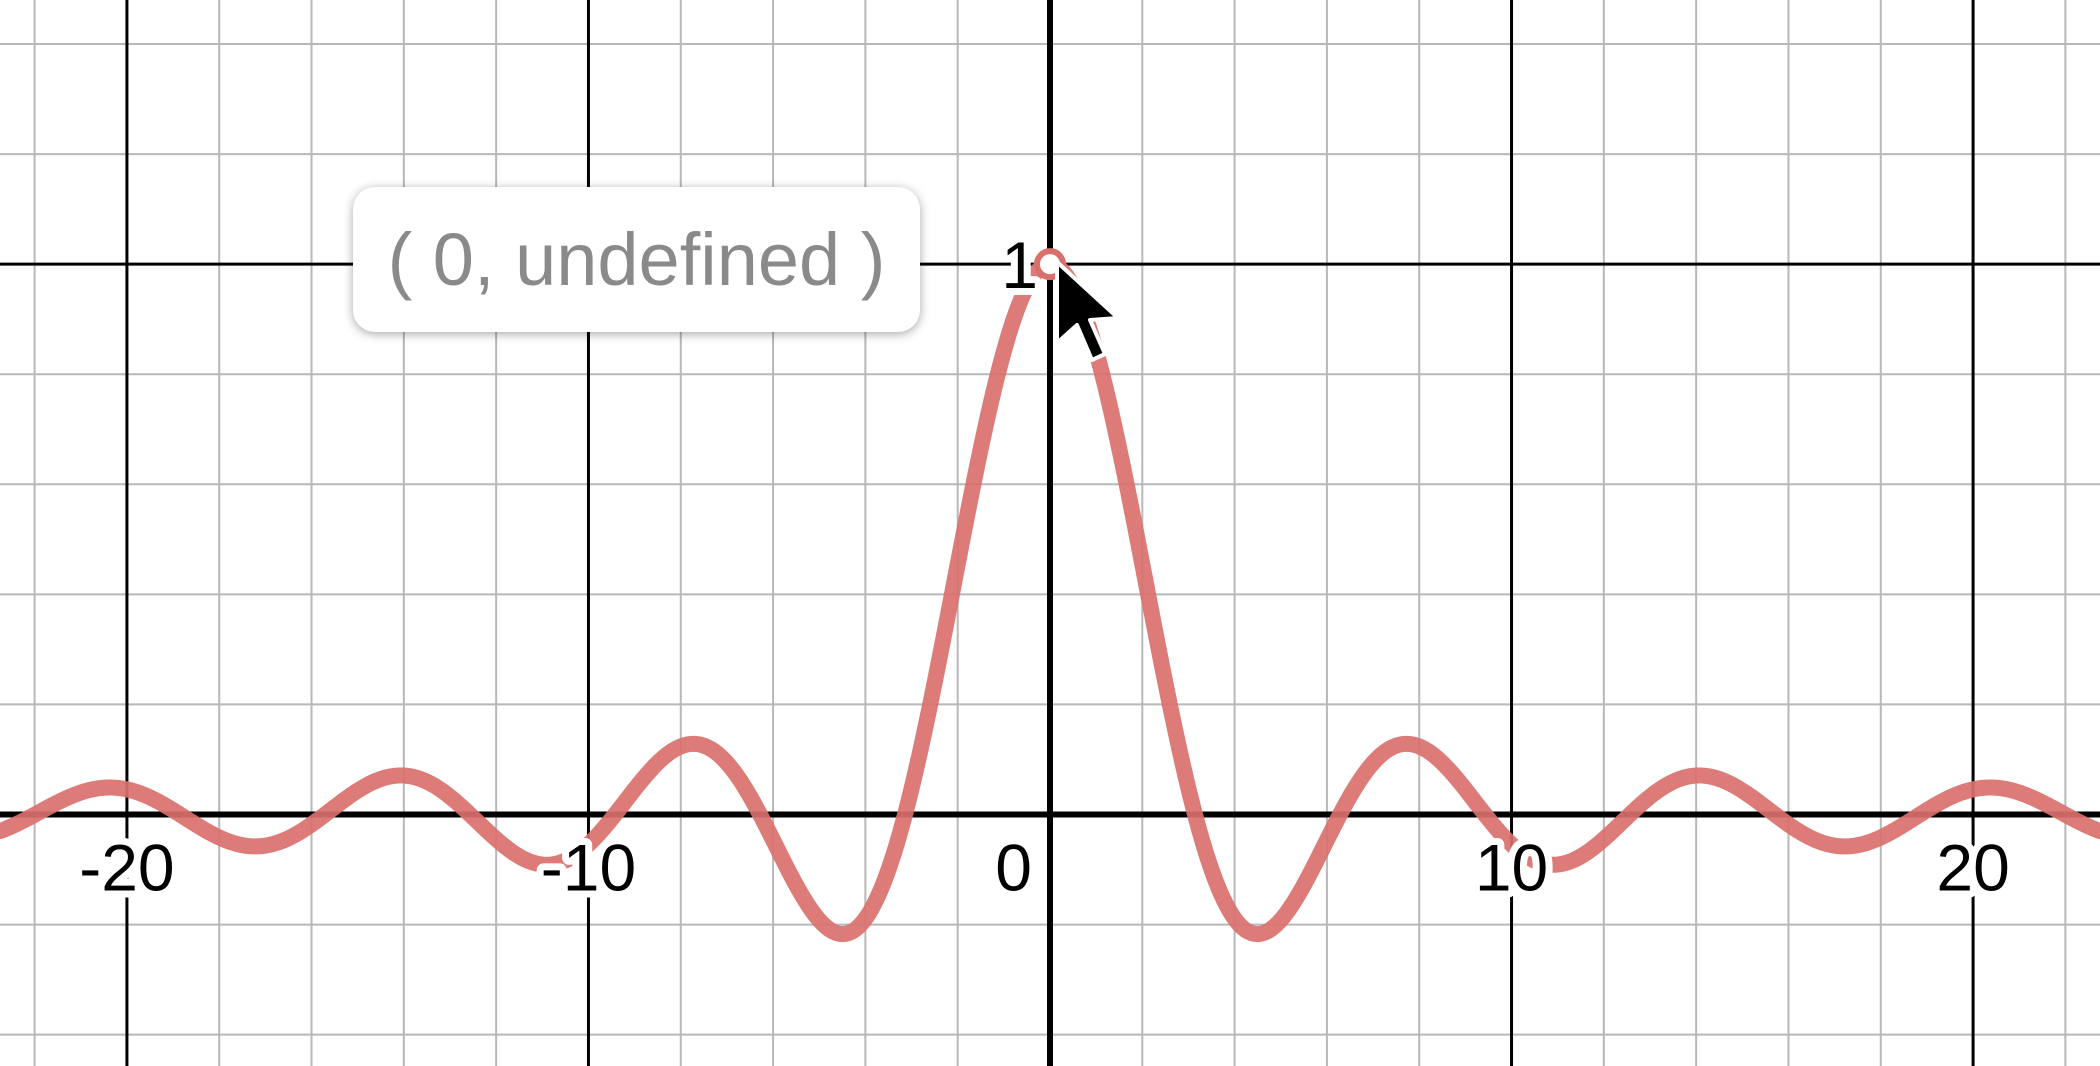  I want to click on x-tick-label: -10, so click(588, 867).